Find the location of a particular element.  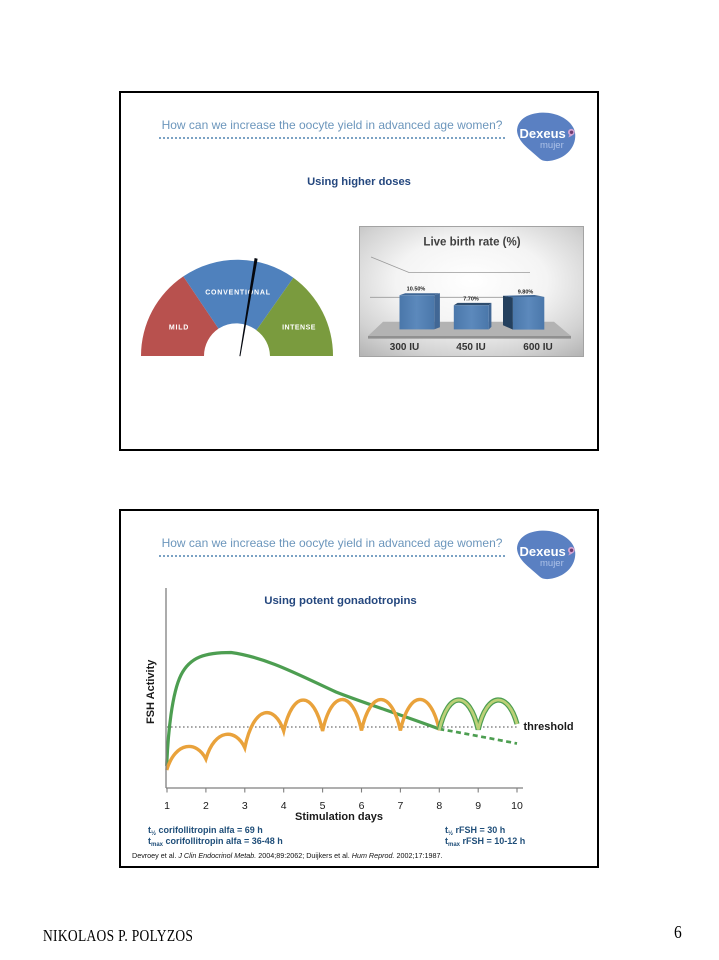

svg-text: CONVENTIONAL is located at coordinates (238, 292).